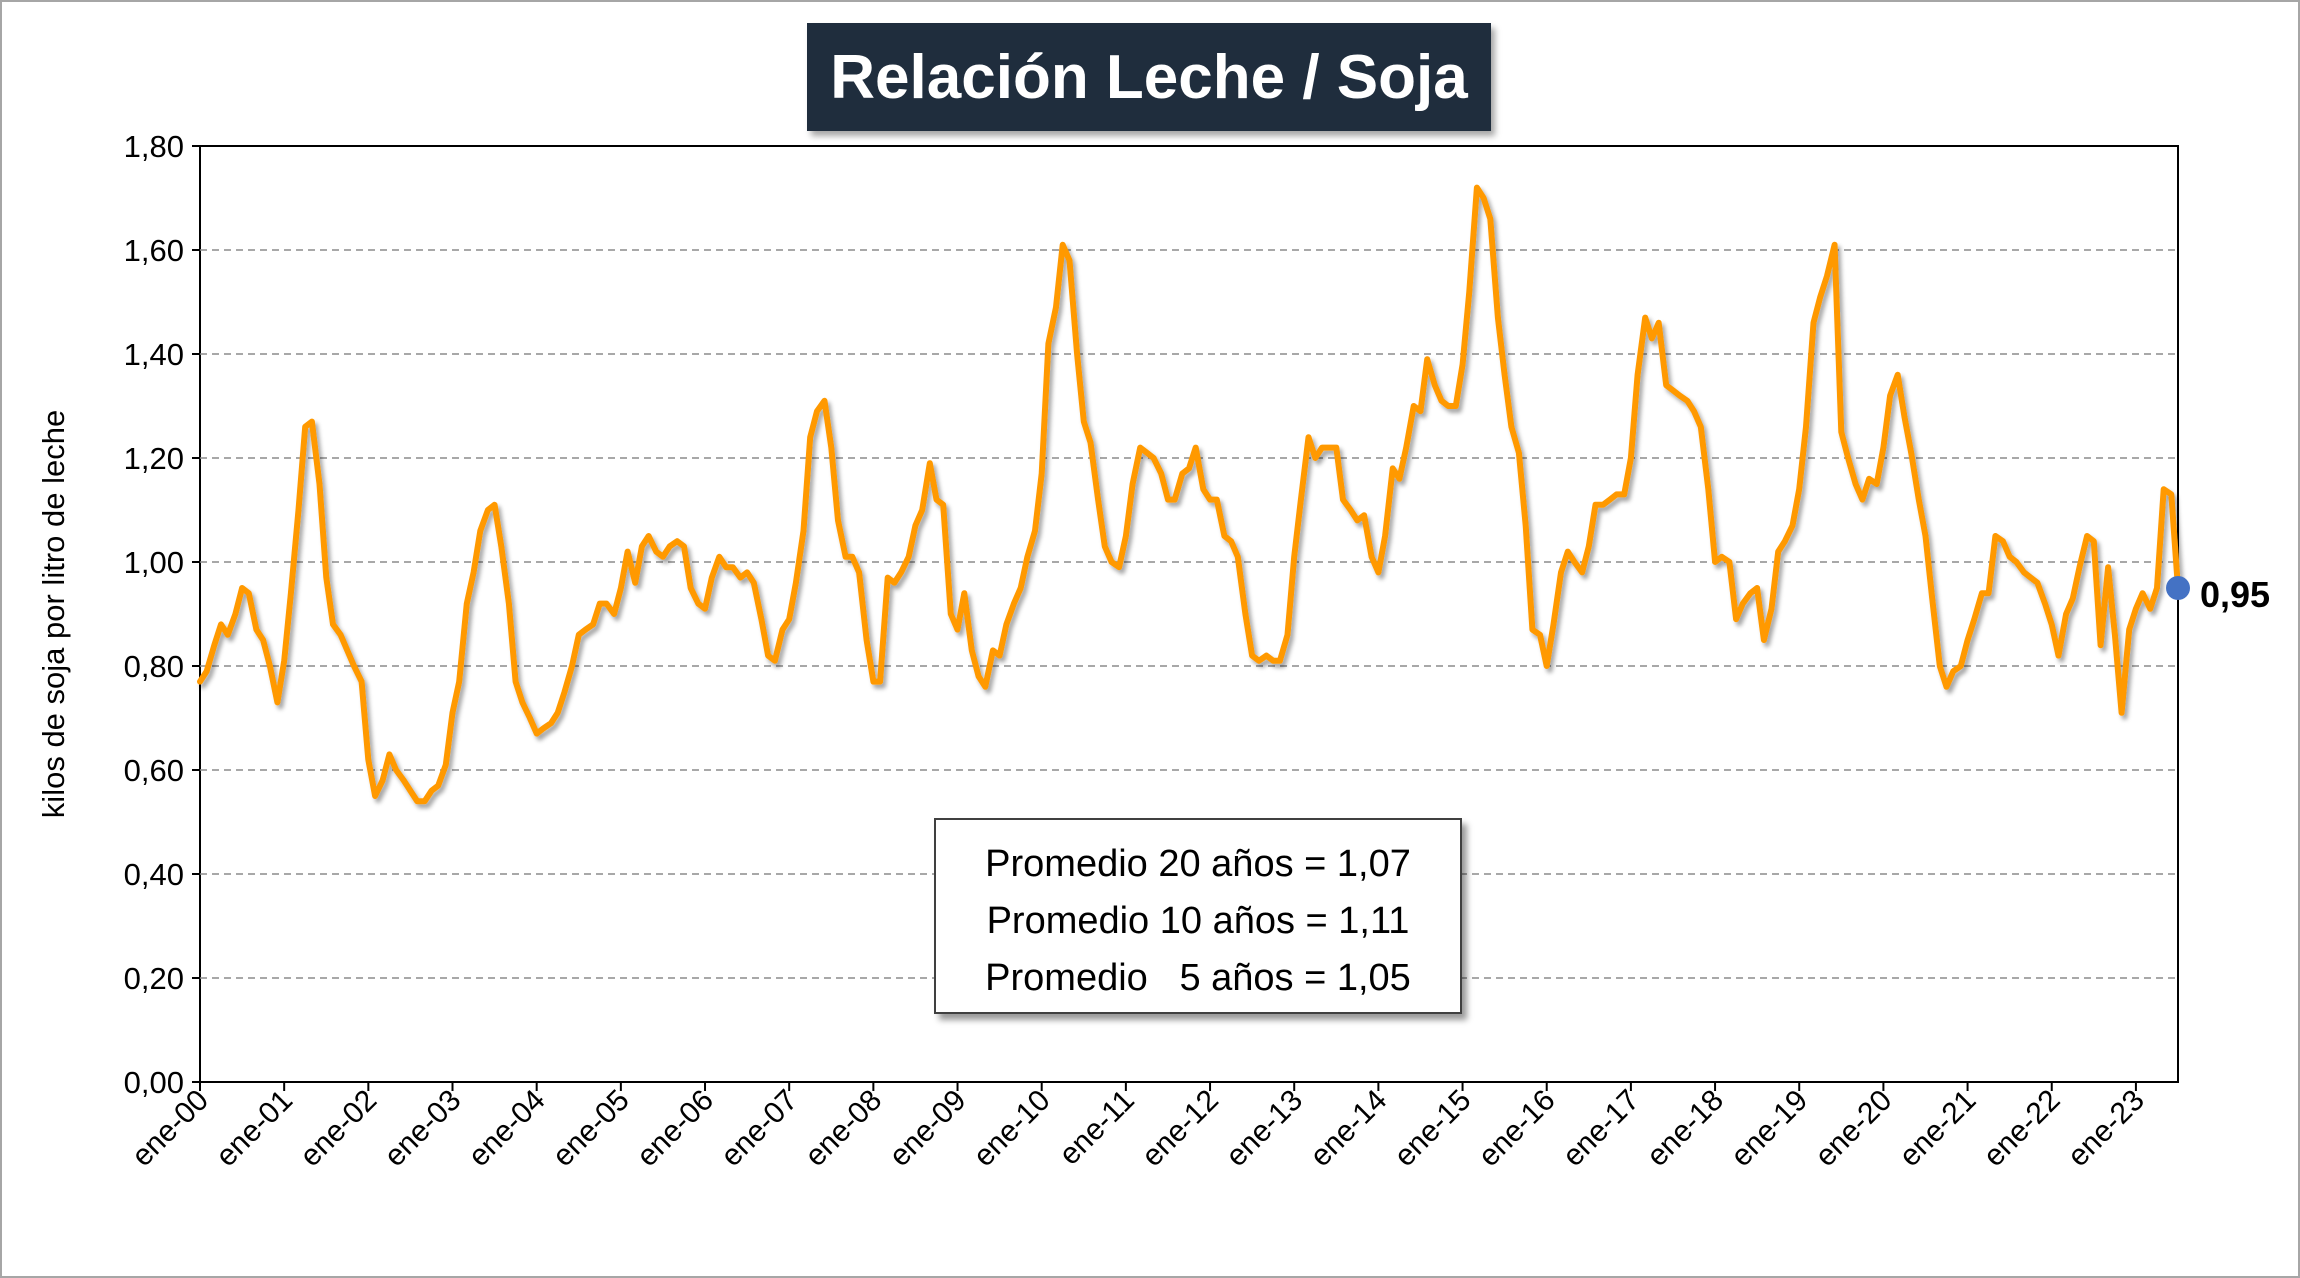 The width and height of the screenshot is (2300, 1278). Describe the element at coordinates (154, 250) in the screenshot. I see `y-tick-label: 1,60` at that location.